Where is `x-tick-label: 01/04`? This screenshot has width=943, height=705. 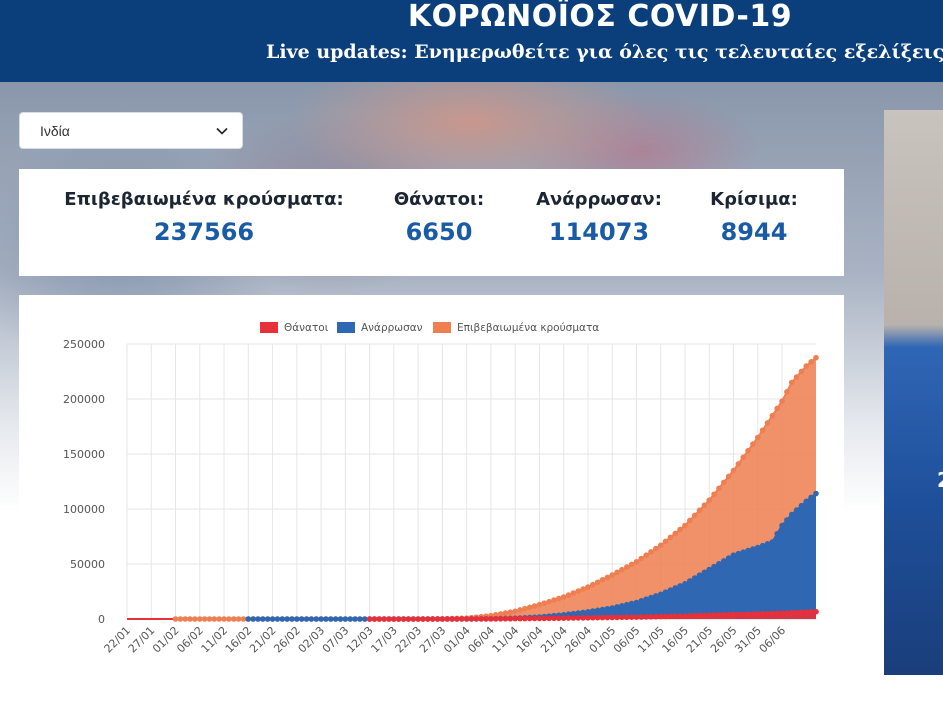
x-tick-label: 01/04 is located at coordinates (457, 640).